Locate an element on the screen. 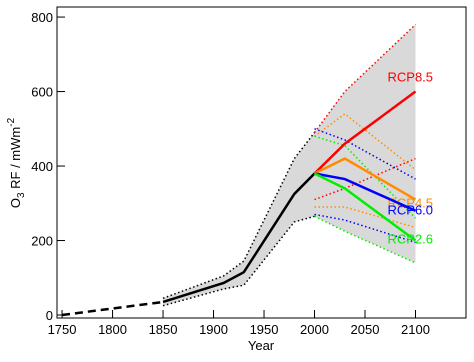  x-tick-label: 2050 is located at coordinates (365, 329).